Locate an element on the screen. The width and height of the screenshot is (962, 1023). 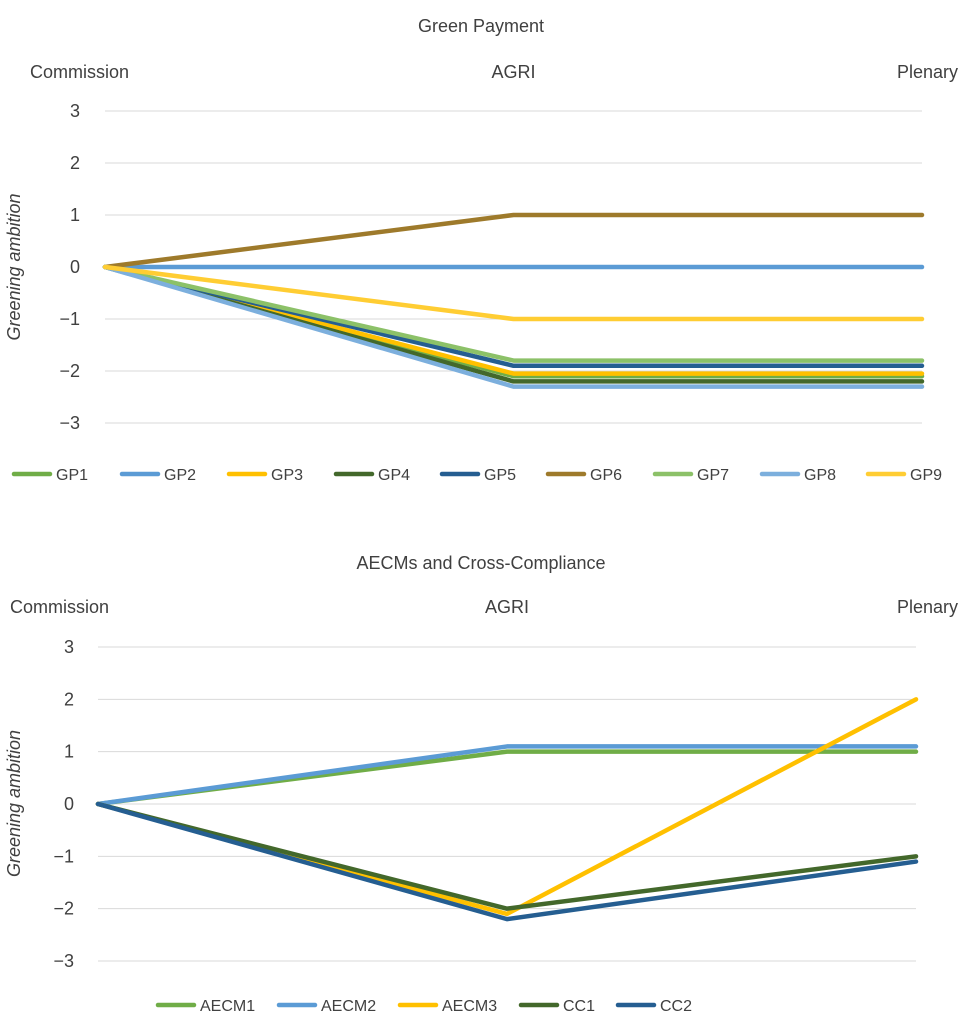
legend-label: AECM2 is located at coordinates (348, 1006).